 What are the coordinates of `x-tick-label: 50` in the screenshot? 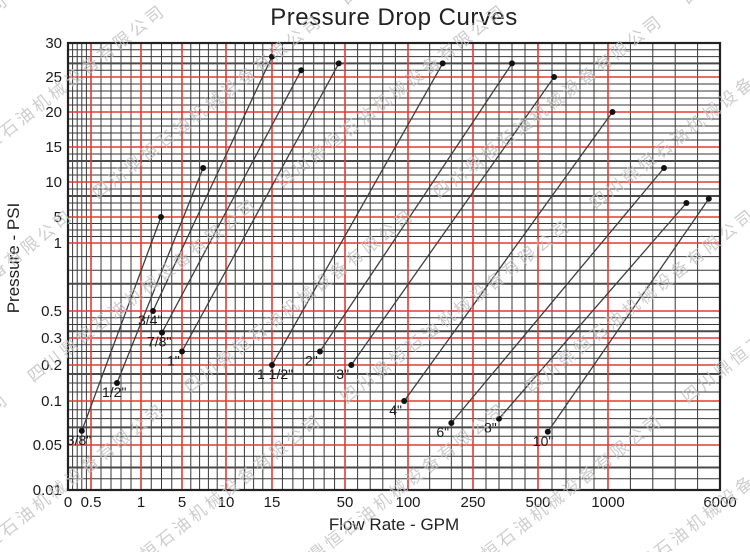 It's located at (345, 502).